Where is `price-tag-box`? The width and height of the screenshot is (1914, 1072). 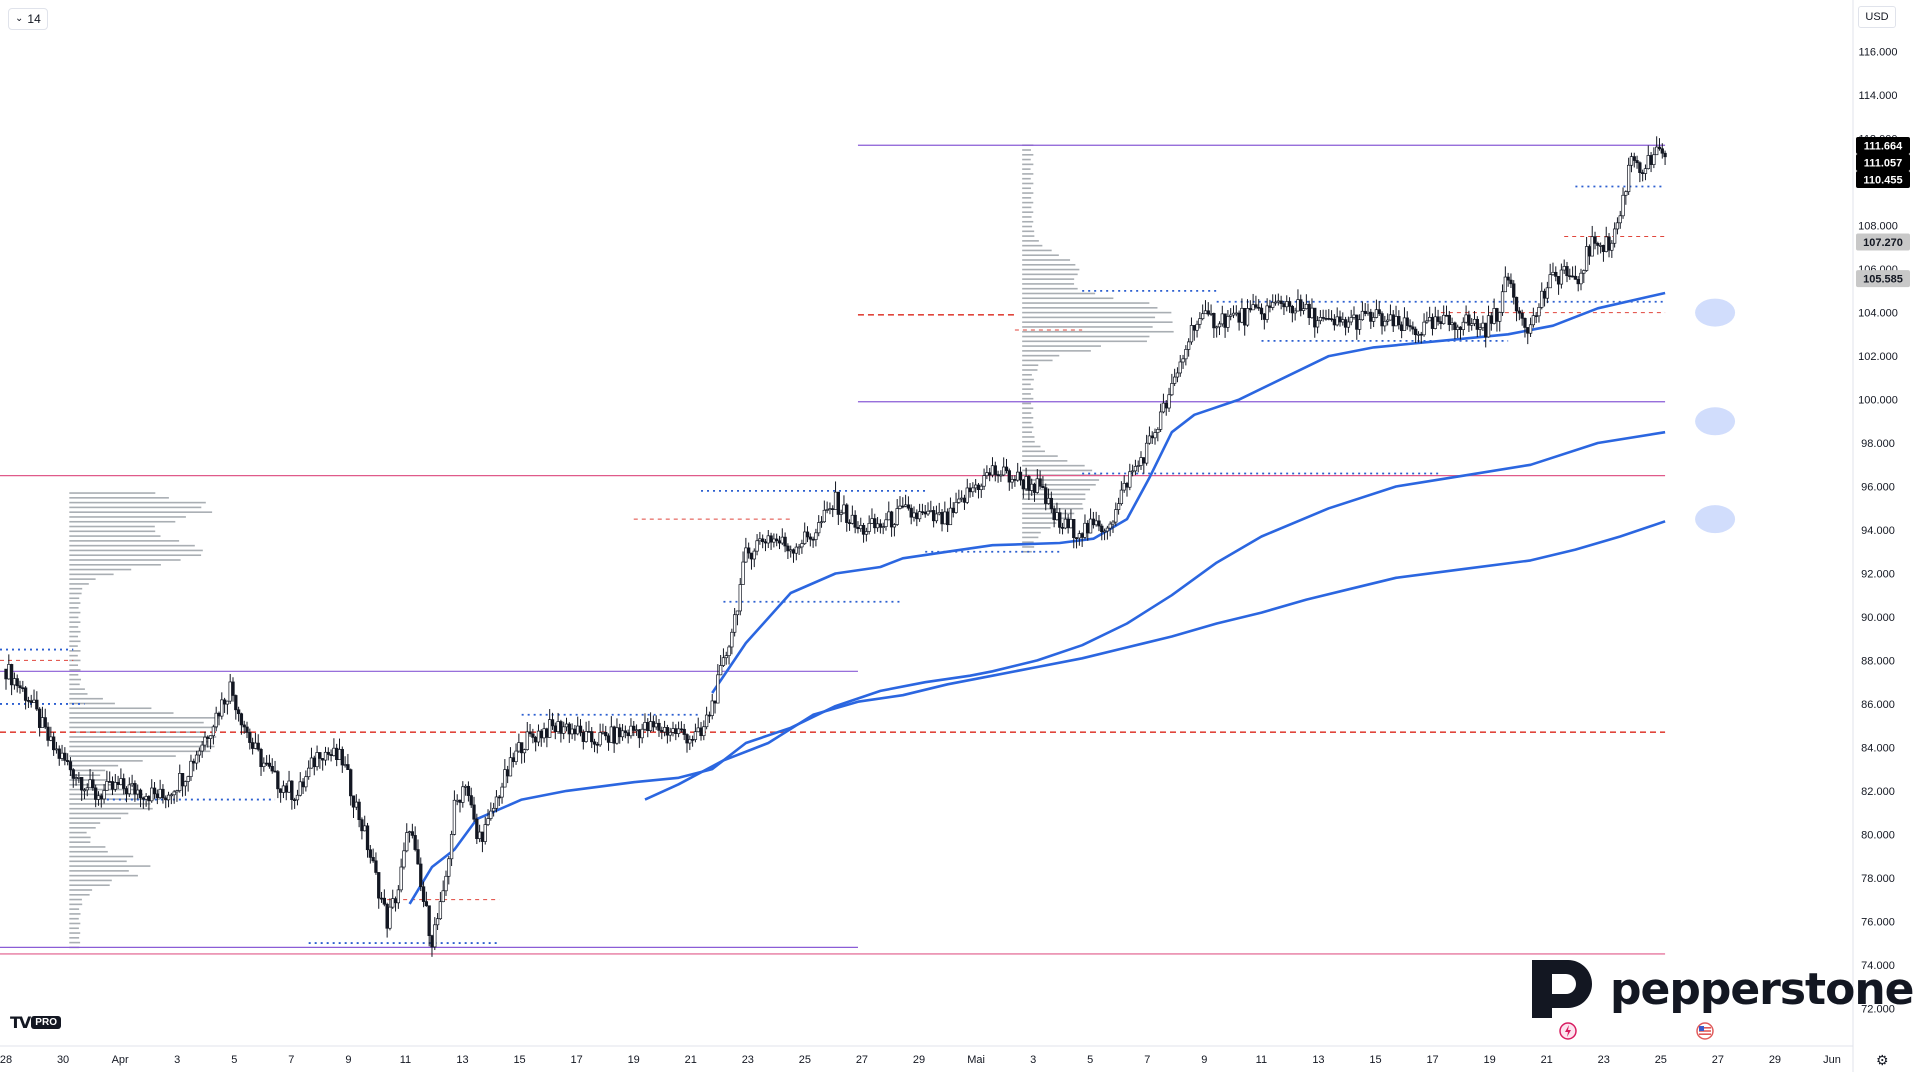 price-tag-box is located at coordinates (1883, 162).